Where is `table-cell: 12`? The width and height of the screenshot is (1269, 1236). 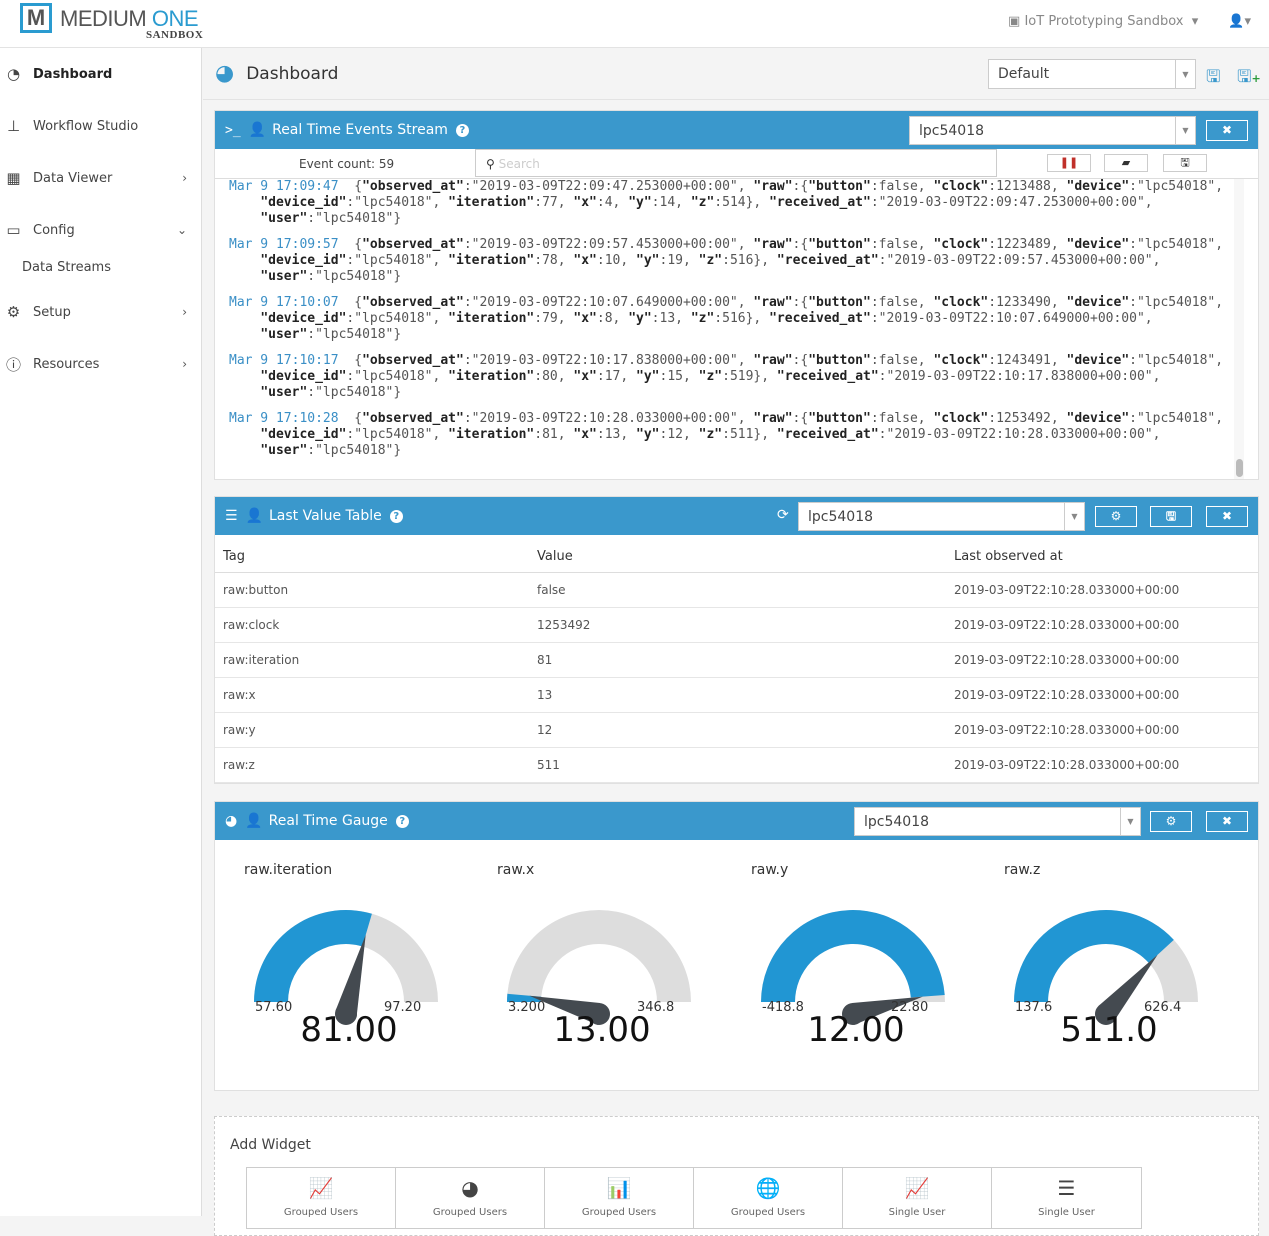 table-cell: 12 is located at coordinates (737, 730).